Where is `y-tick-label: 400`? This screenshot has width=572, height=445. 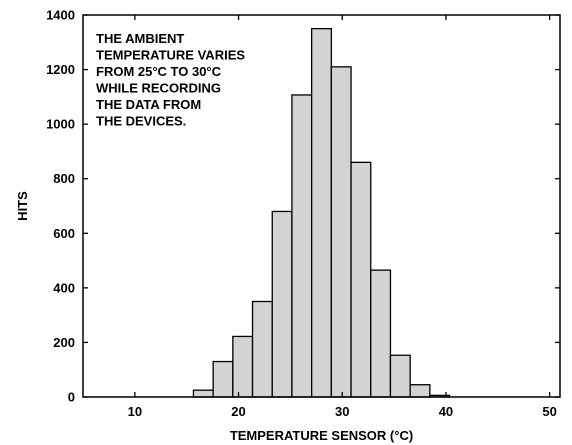
y-tick-label: 400 is located at coordinates (64, 287).